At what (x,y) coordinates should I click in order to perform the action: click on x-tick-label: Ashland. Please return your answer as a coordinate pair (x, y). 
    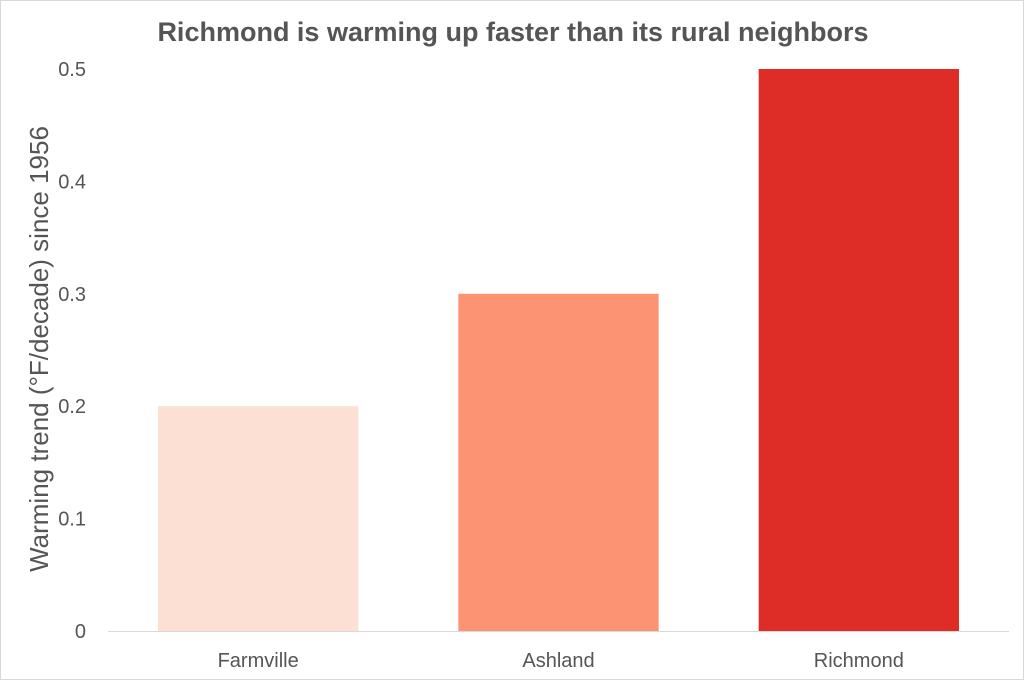
    Looking at the image, I should click on (558, 661).